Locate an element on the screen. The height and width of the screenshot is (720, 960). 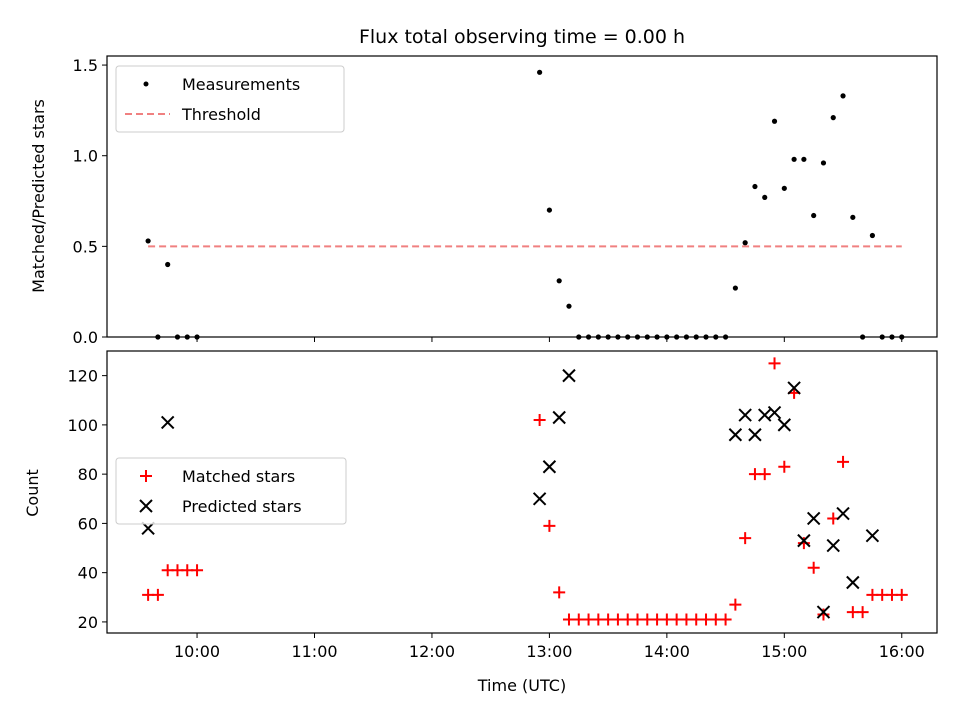
bottom-x-tick-label: 15:00 is located at coordinates (784, 651).